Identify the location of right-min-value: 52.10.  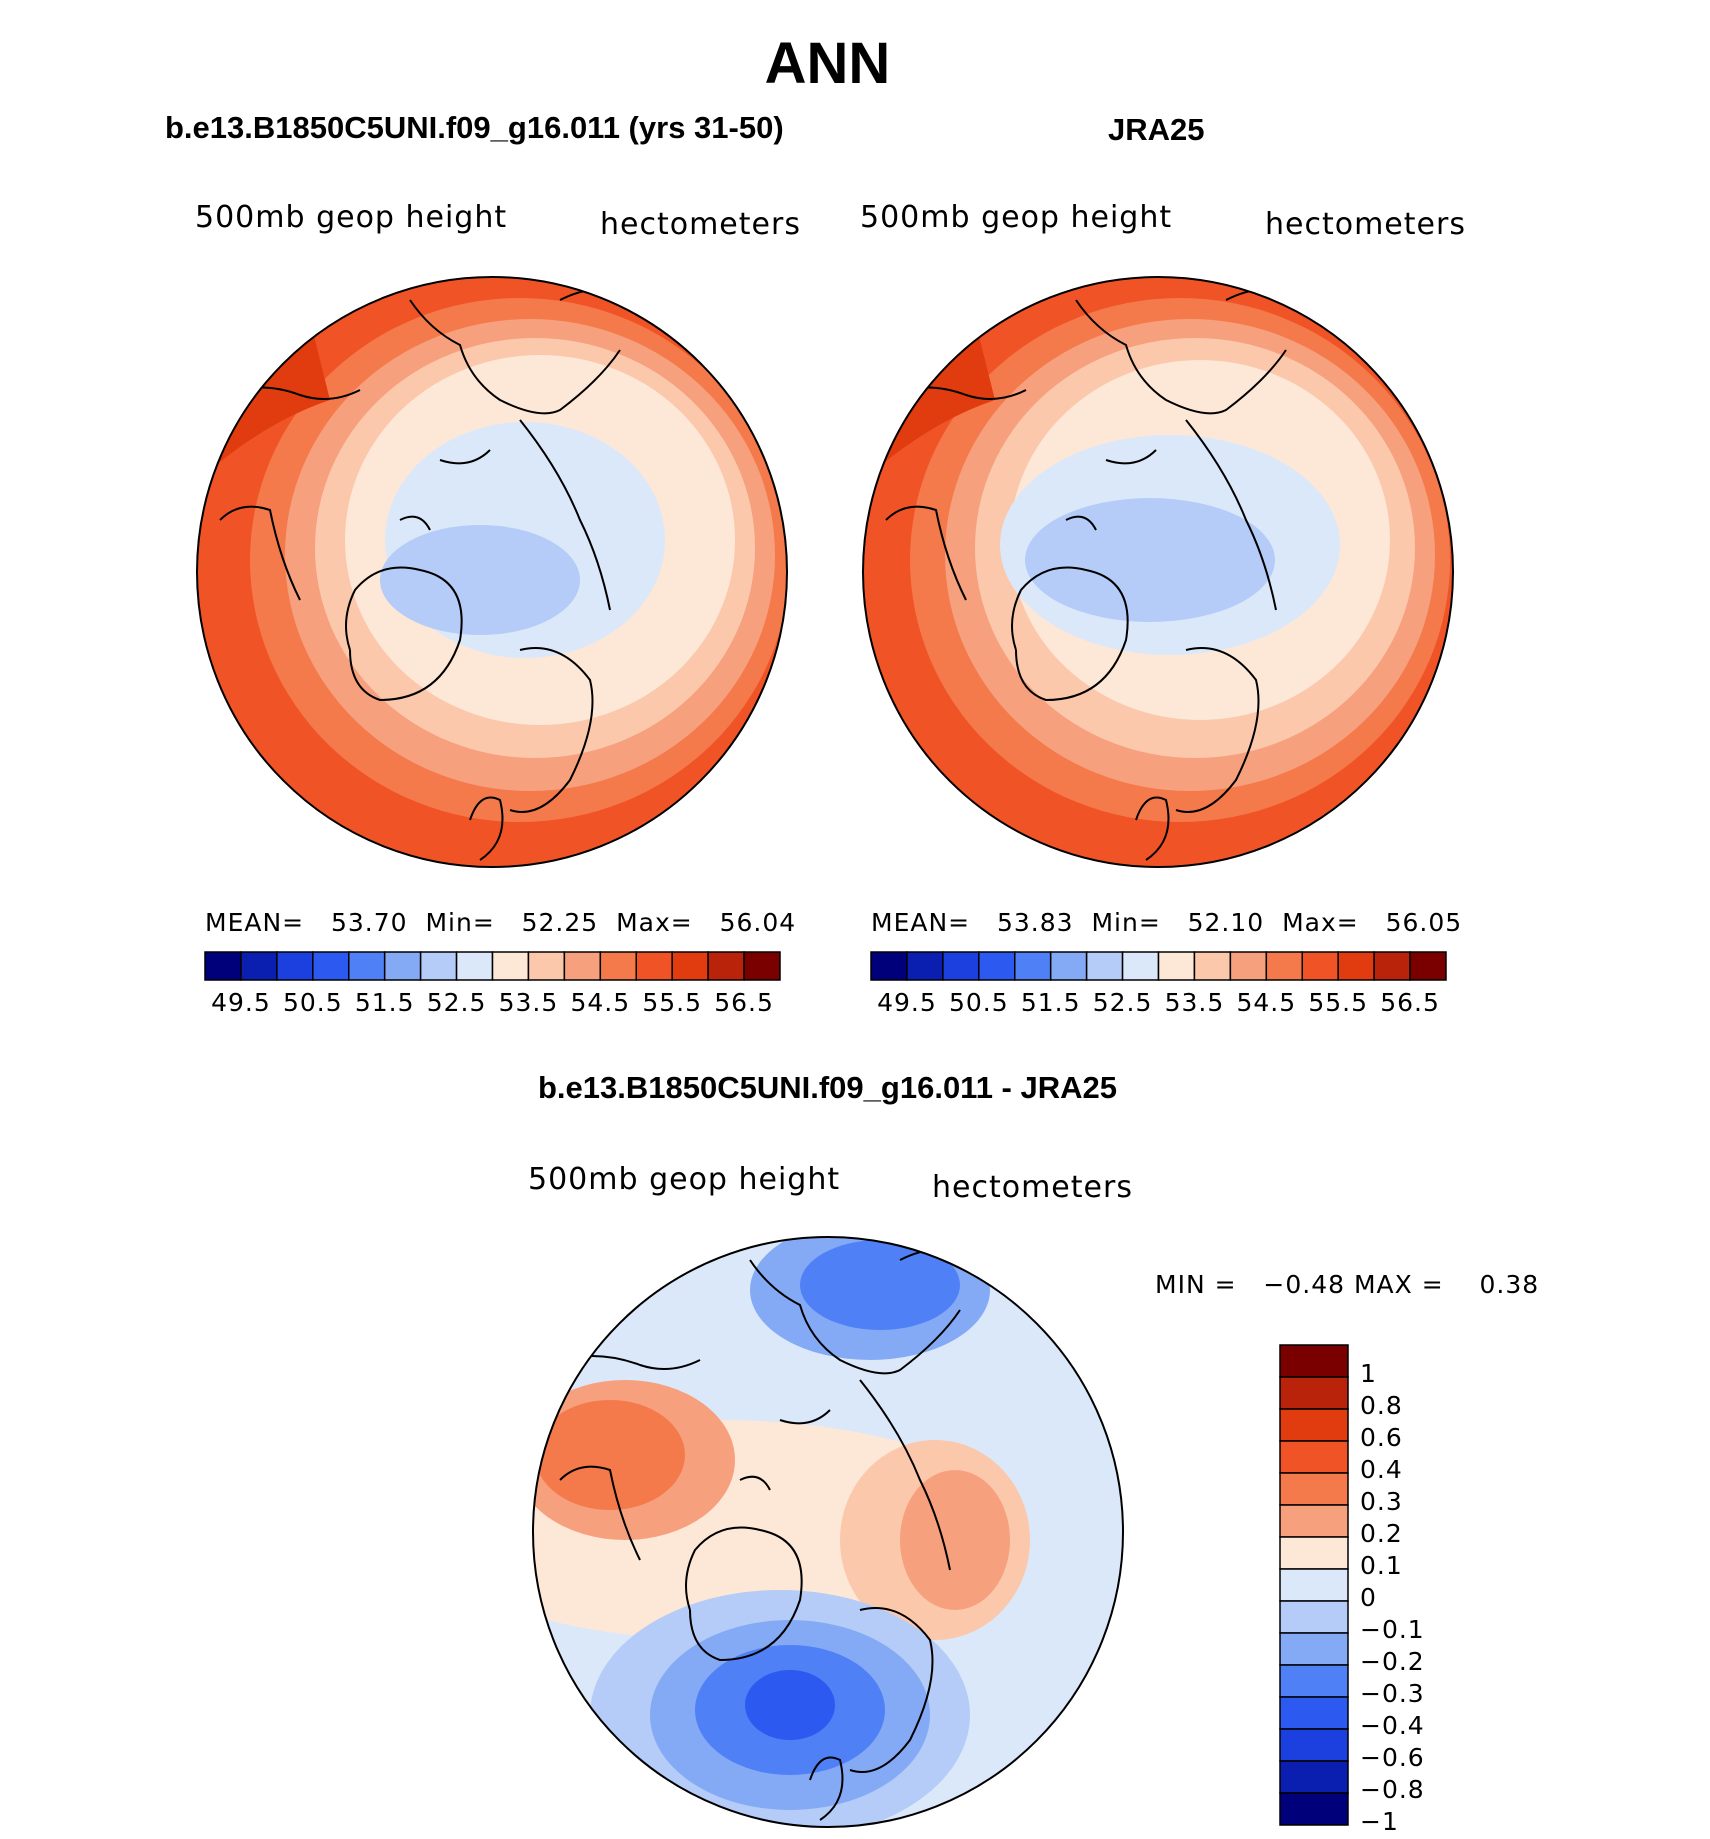
(1226, 922).